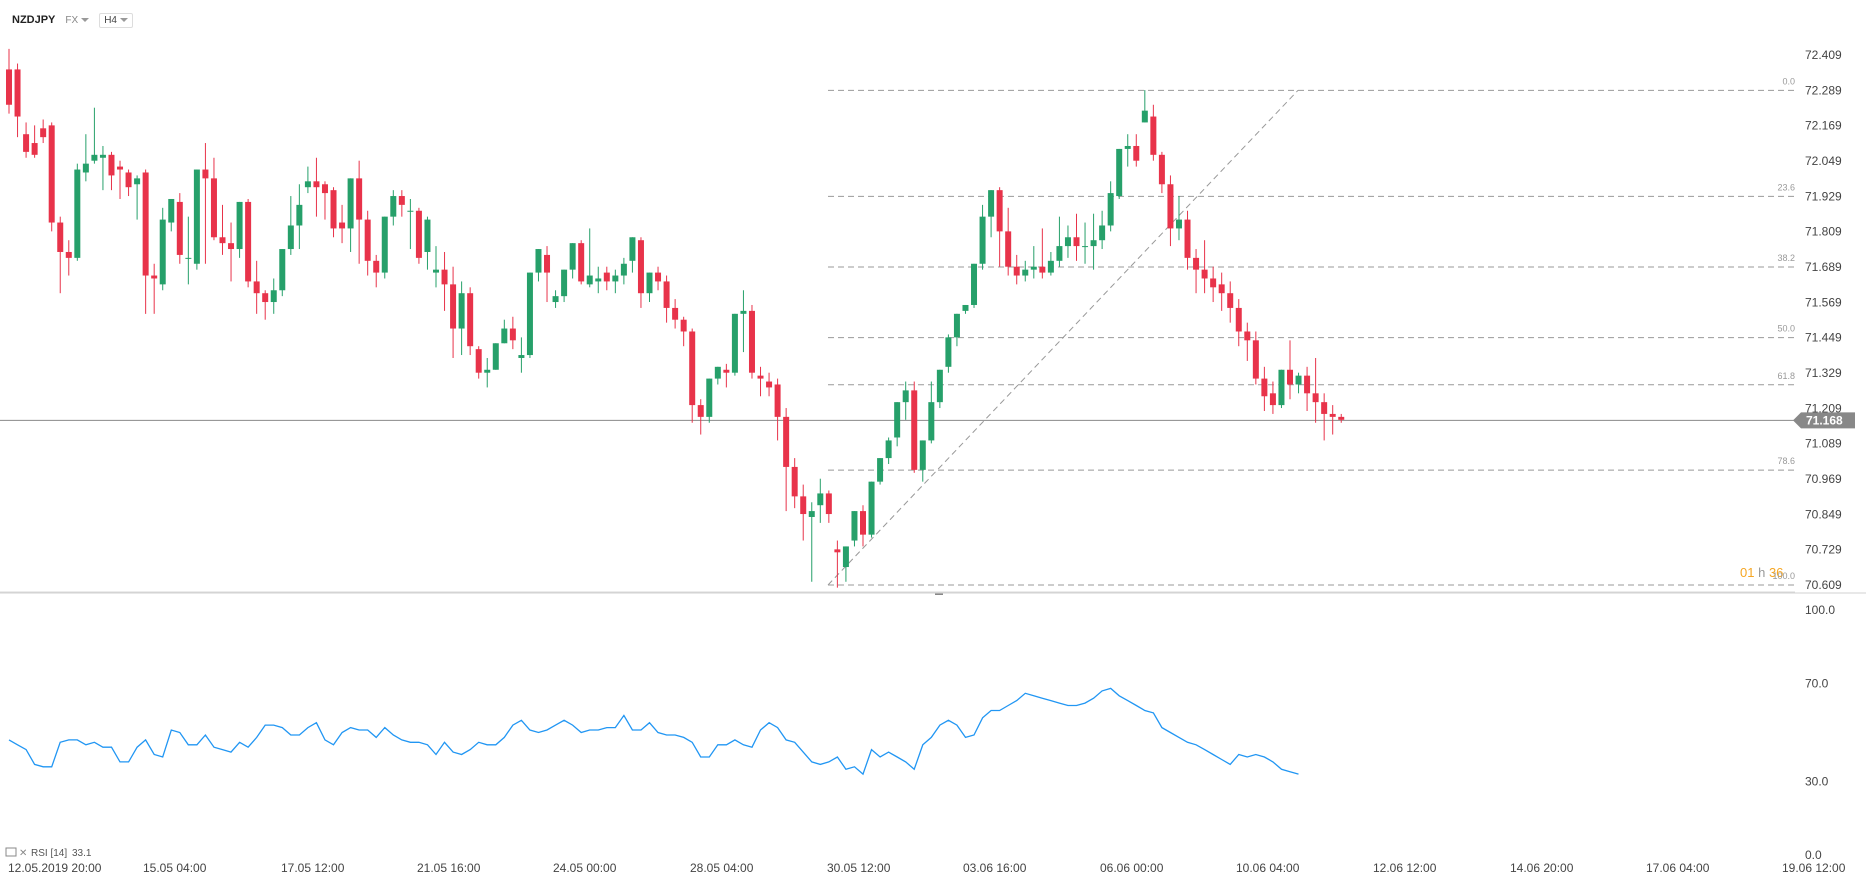 The width and height of the screenshot is (1866, 885). I want to click on time-tick-label: 17.06 04:00, so click(1678, 868).